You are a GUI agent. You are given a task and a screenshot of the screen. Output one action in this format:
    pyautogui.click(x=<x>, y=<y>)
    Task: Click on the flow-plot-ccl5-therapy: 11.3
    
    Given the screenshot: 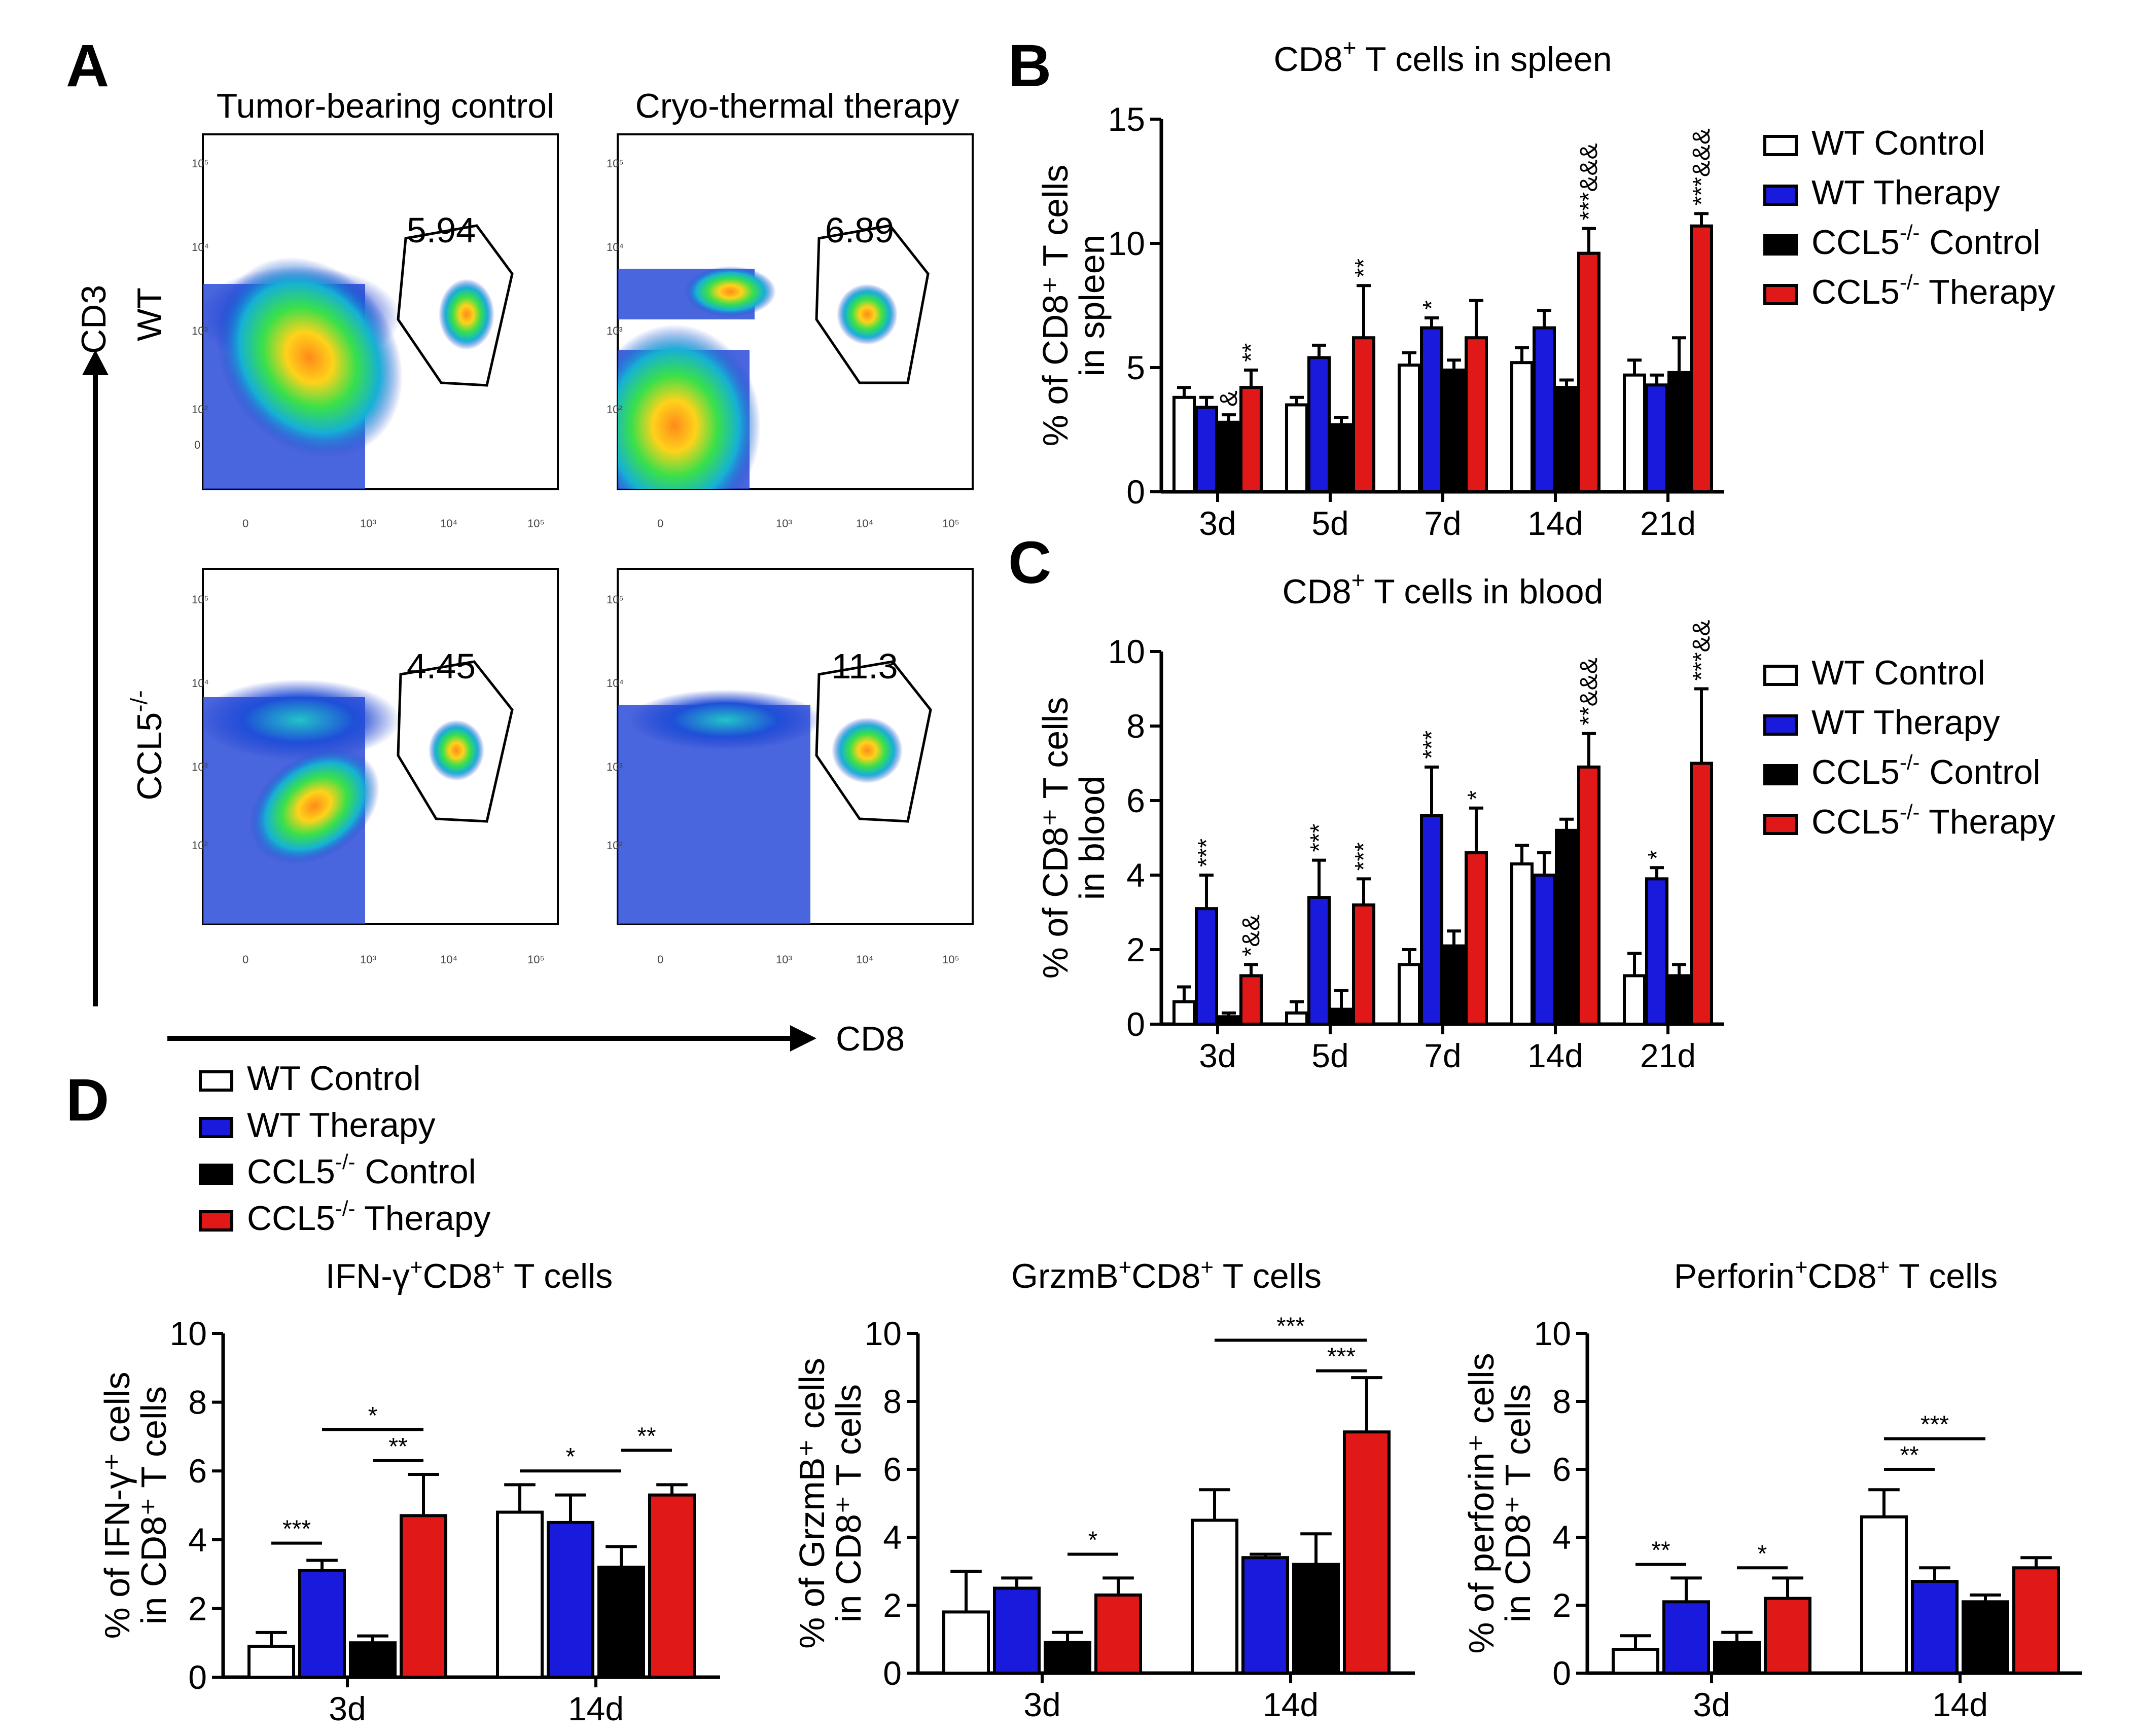 What is the action you would take?
    pyautogui.click(x=795, y=746)
    